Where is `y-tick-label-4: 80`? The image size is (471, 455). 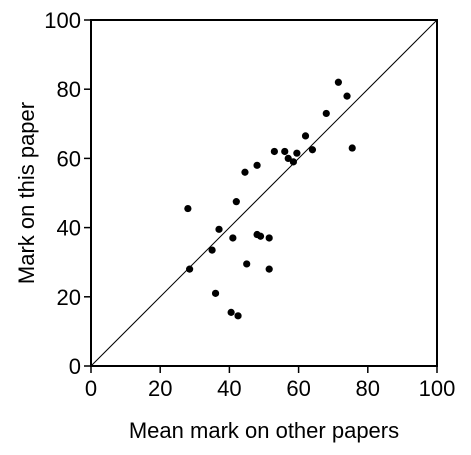 y-tick-label-4: 80 is located at coordinates (69, 89).